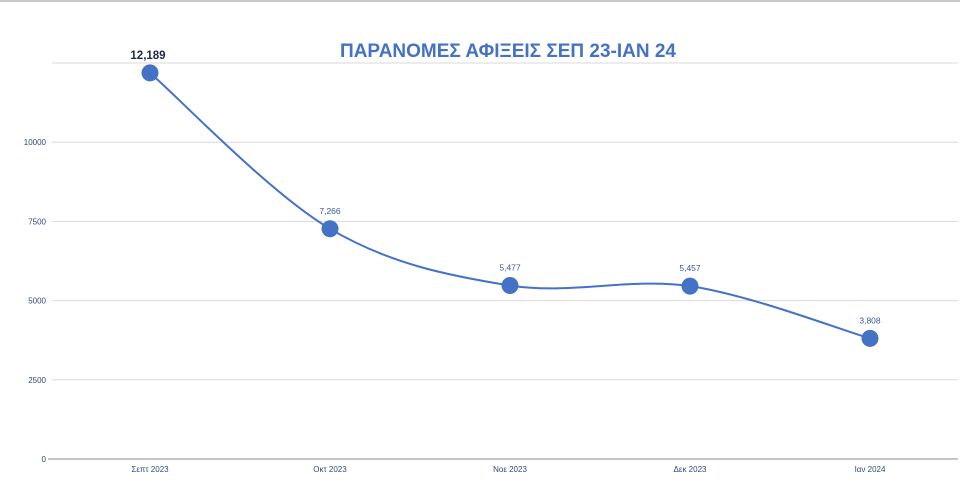  Describe the element at coordinates (510, 469) in the screenshot. I see `x-tick-label: Νοε 2023` at that location.